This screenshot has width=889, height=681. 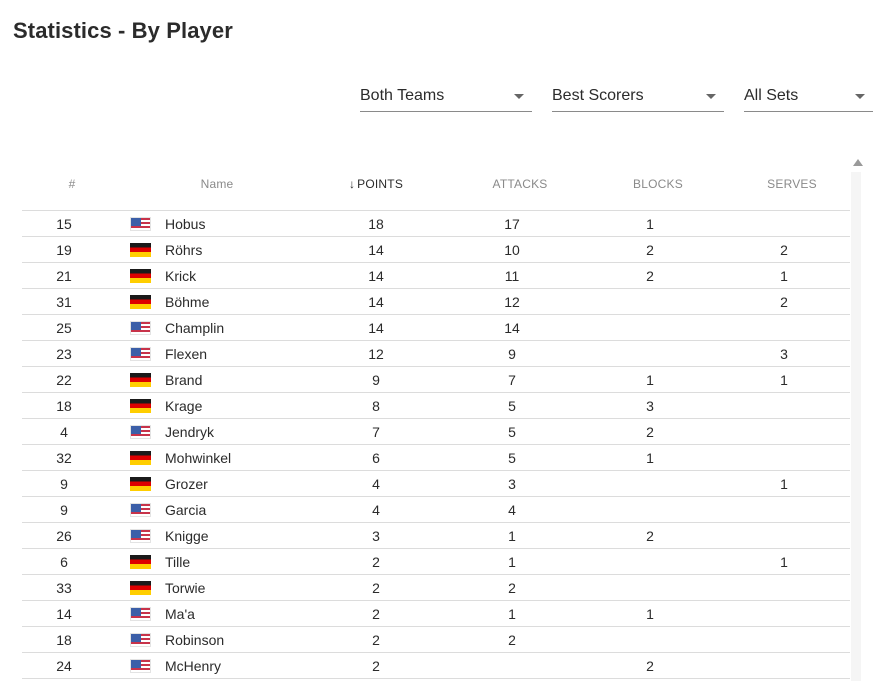 What do you see at coordinates (436, 354) in the screenshot?
I see `table-row: 23 Flexen 12 9 3` at bounding box center [436, 354].